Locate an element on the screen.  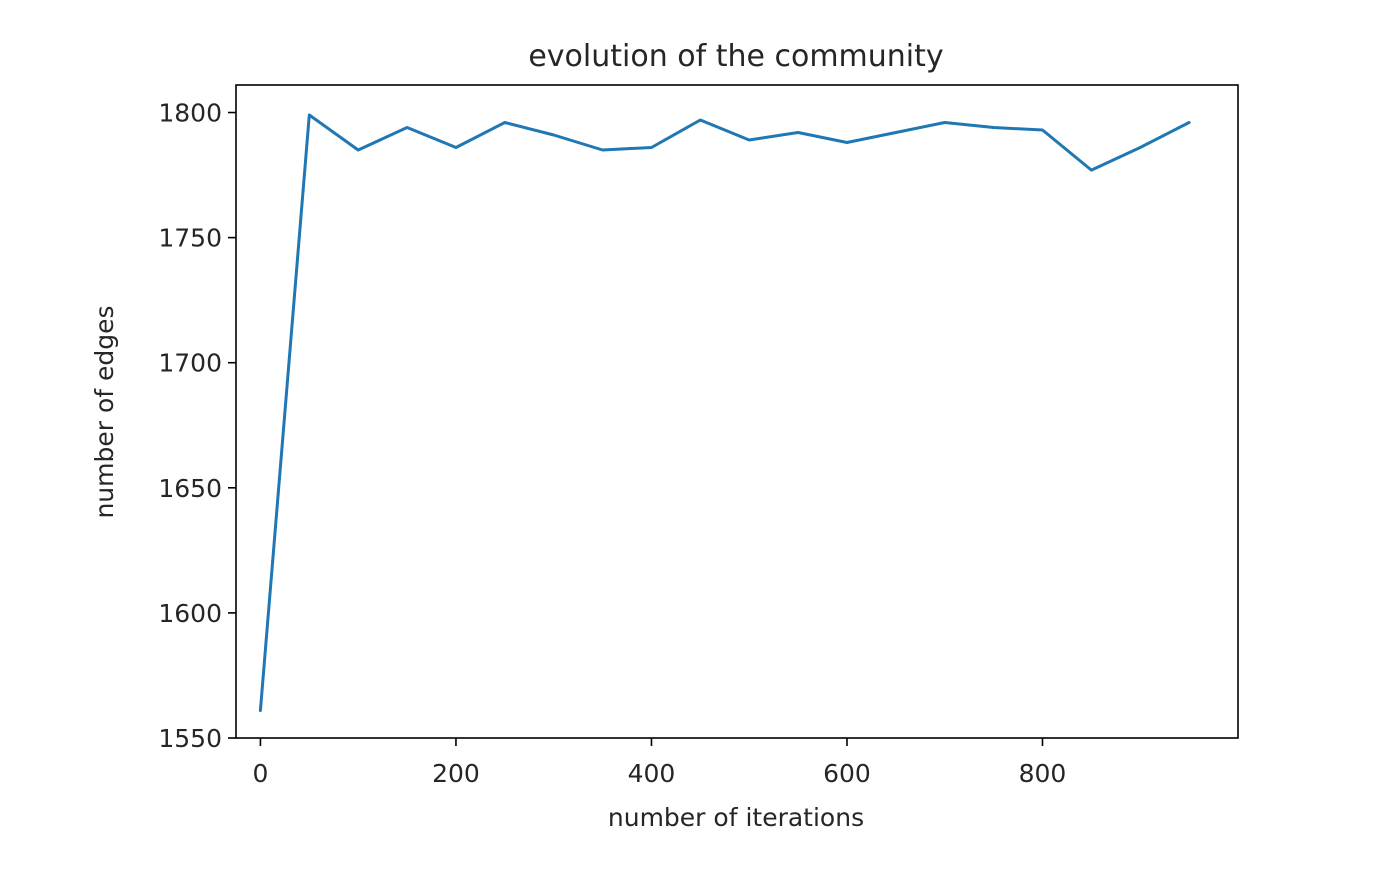
x-tick-label: 0 is located at coordinates (260, 773).